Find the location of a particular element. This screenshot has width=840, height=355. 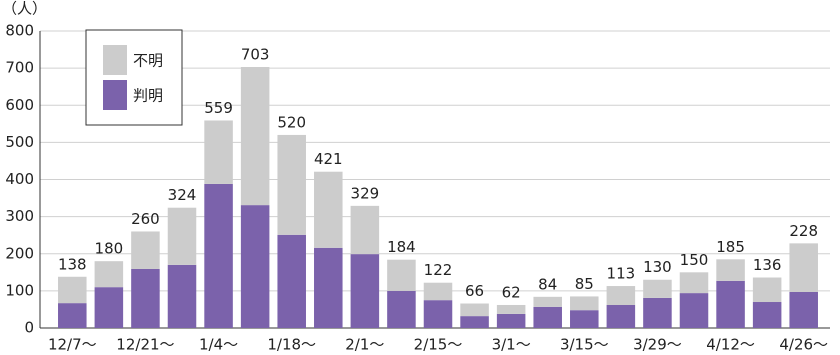

x-tick-label: 12/21〜 is located at coordinates (145, 345).